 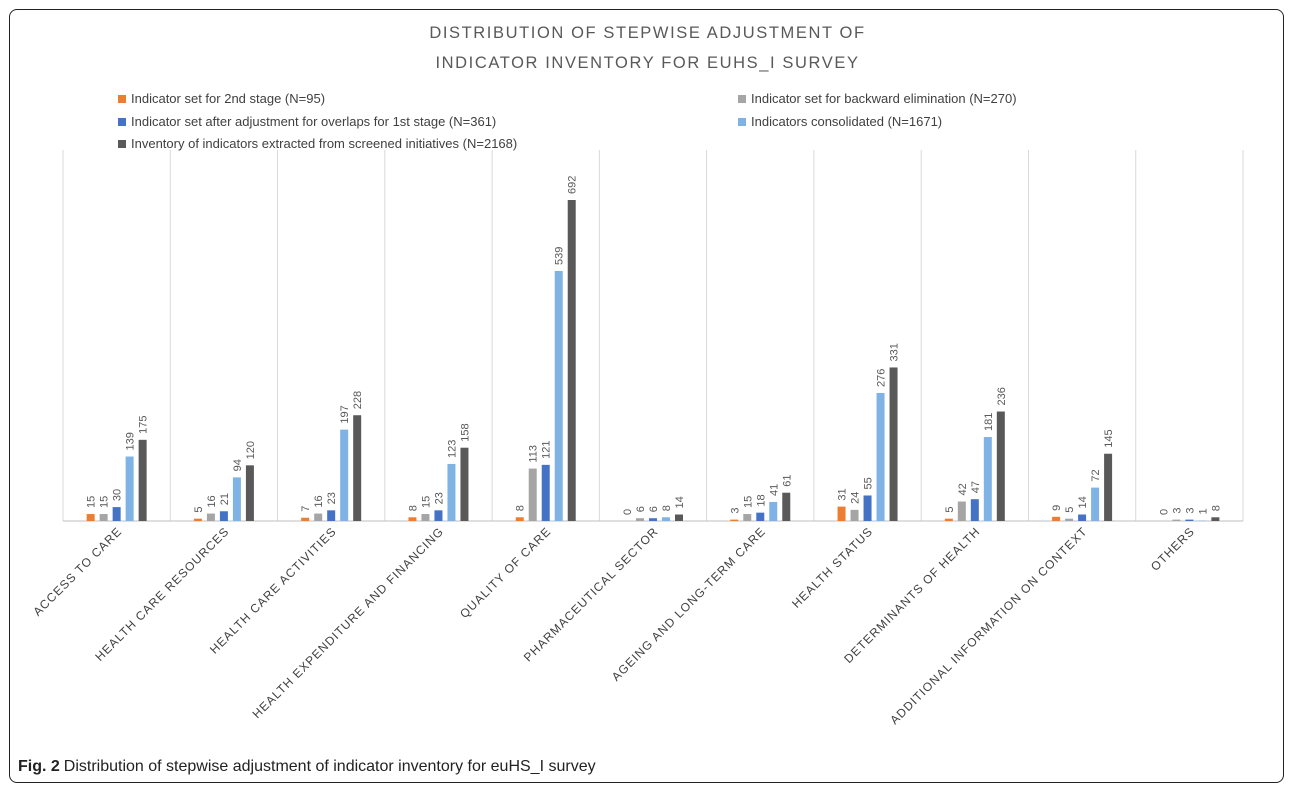 I want to click on category-label: HEALTH CARE ACTIVITIES, so click(x=273, y=590).